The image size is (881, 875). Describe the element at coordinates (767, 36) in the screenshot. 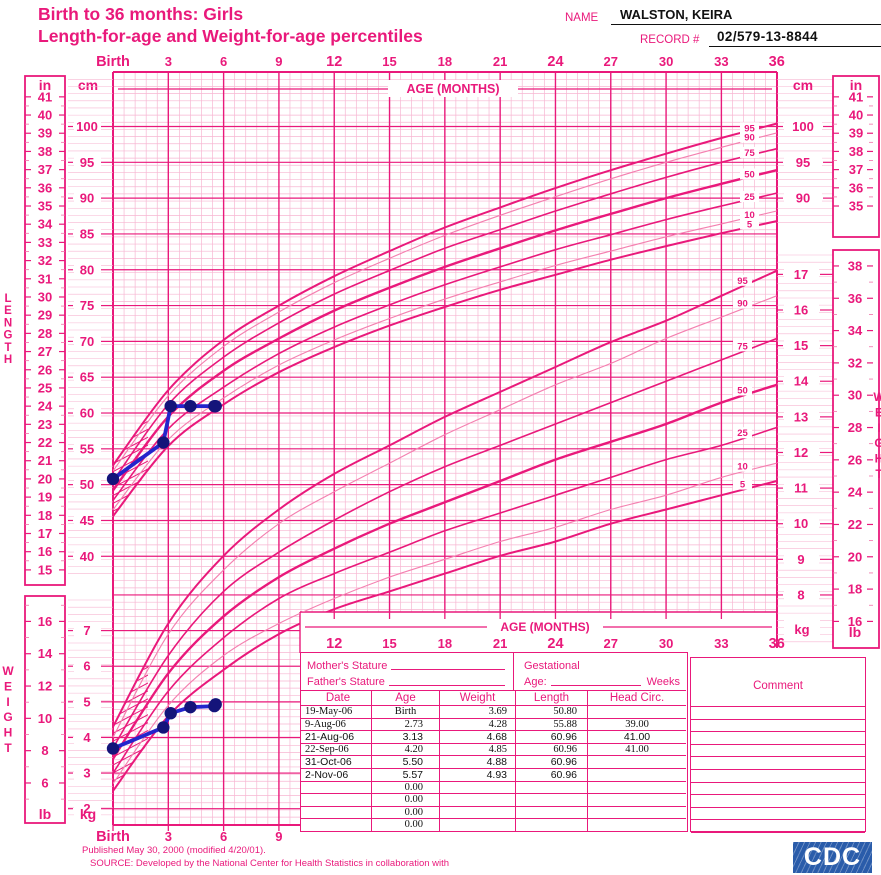

I see `record-value: 02/579-13-8844` at that location.